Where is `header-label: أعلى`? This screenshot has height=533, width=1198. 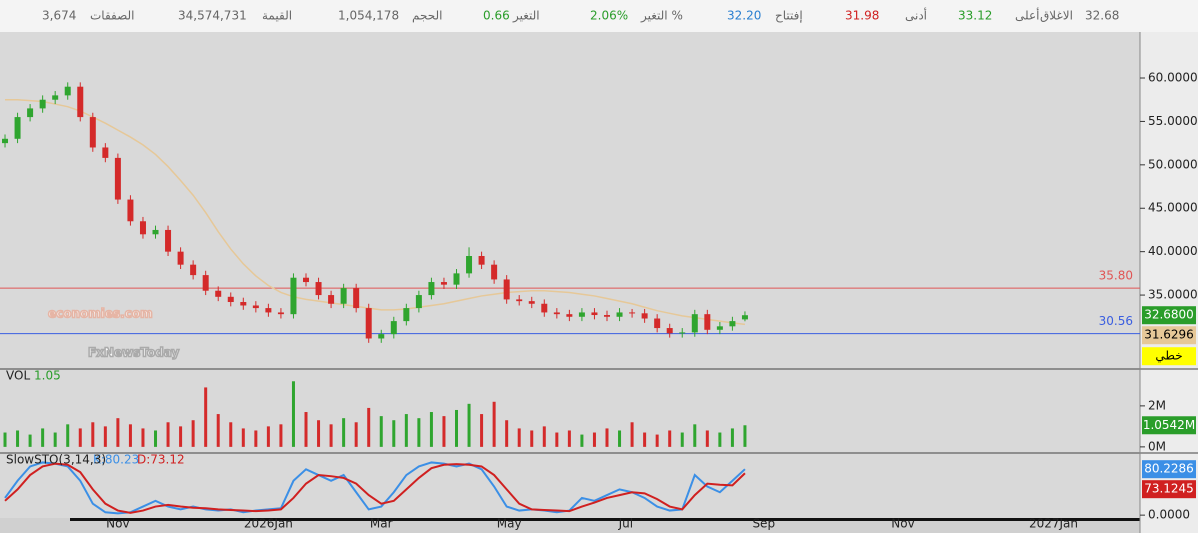 header-label: أعلى is located at coordinates (1027, 15).